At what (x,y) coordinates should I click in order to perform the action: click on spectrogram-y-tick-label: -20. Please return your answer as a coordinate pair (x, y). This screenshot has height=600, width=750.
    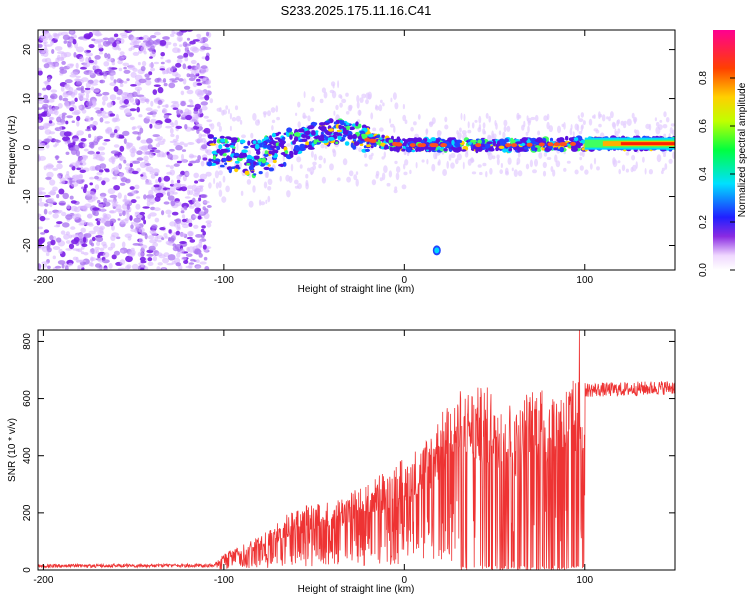
    Looking at the image, I should click on (27, 245).